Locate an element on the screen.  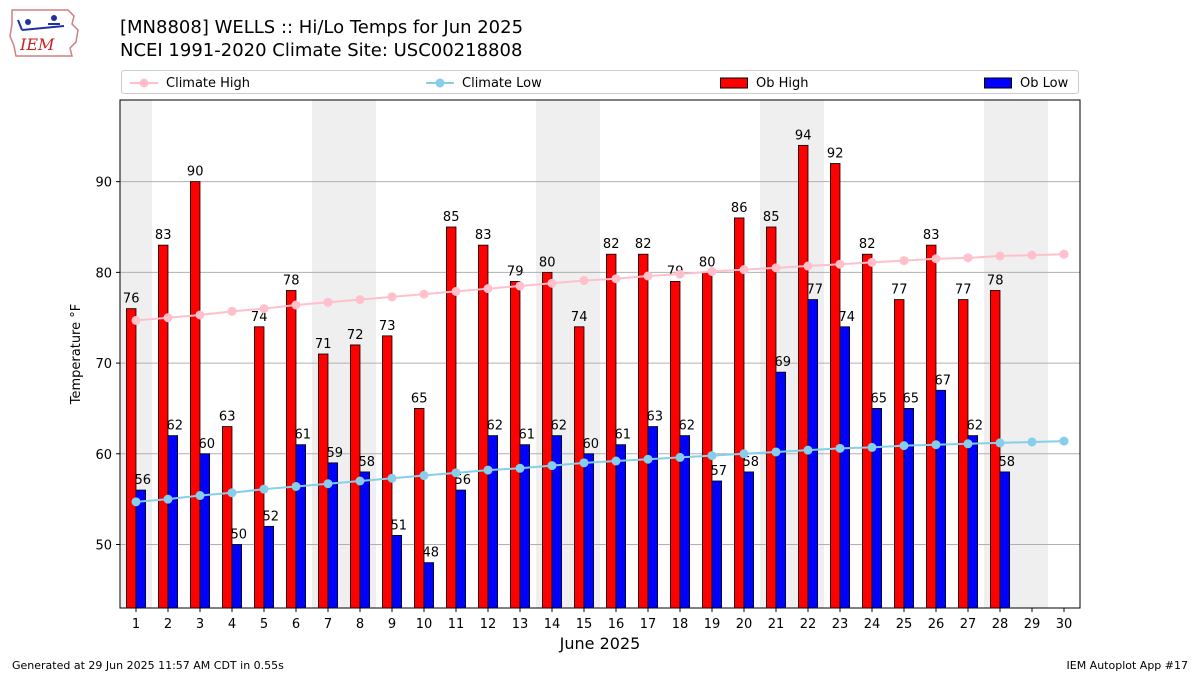
ob-high-label: 65 is located at coordinates (419, 398).